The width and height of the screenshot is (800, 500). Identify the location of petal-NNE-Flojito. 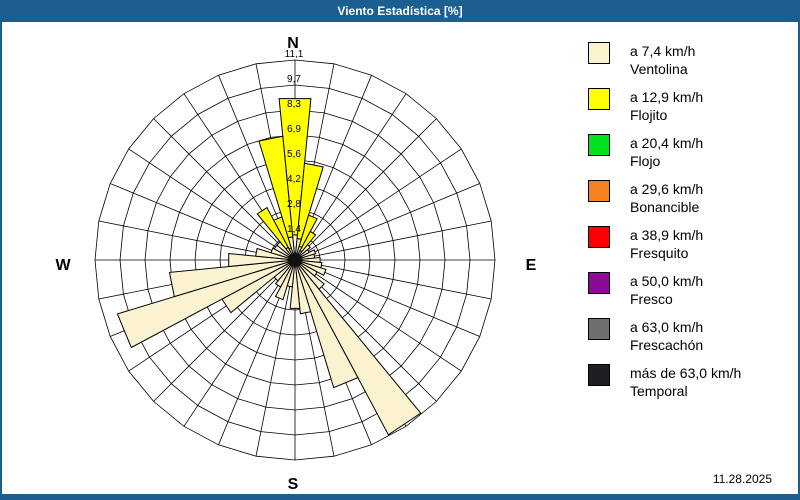
(308, 231).